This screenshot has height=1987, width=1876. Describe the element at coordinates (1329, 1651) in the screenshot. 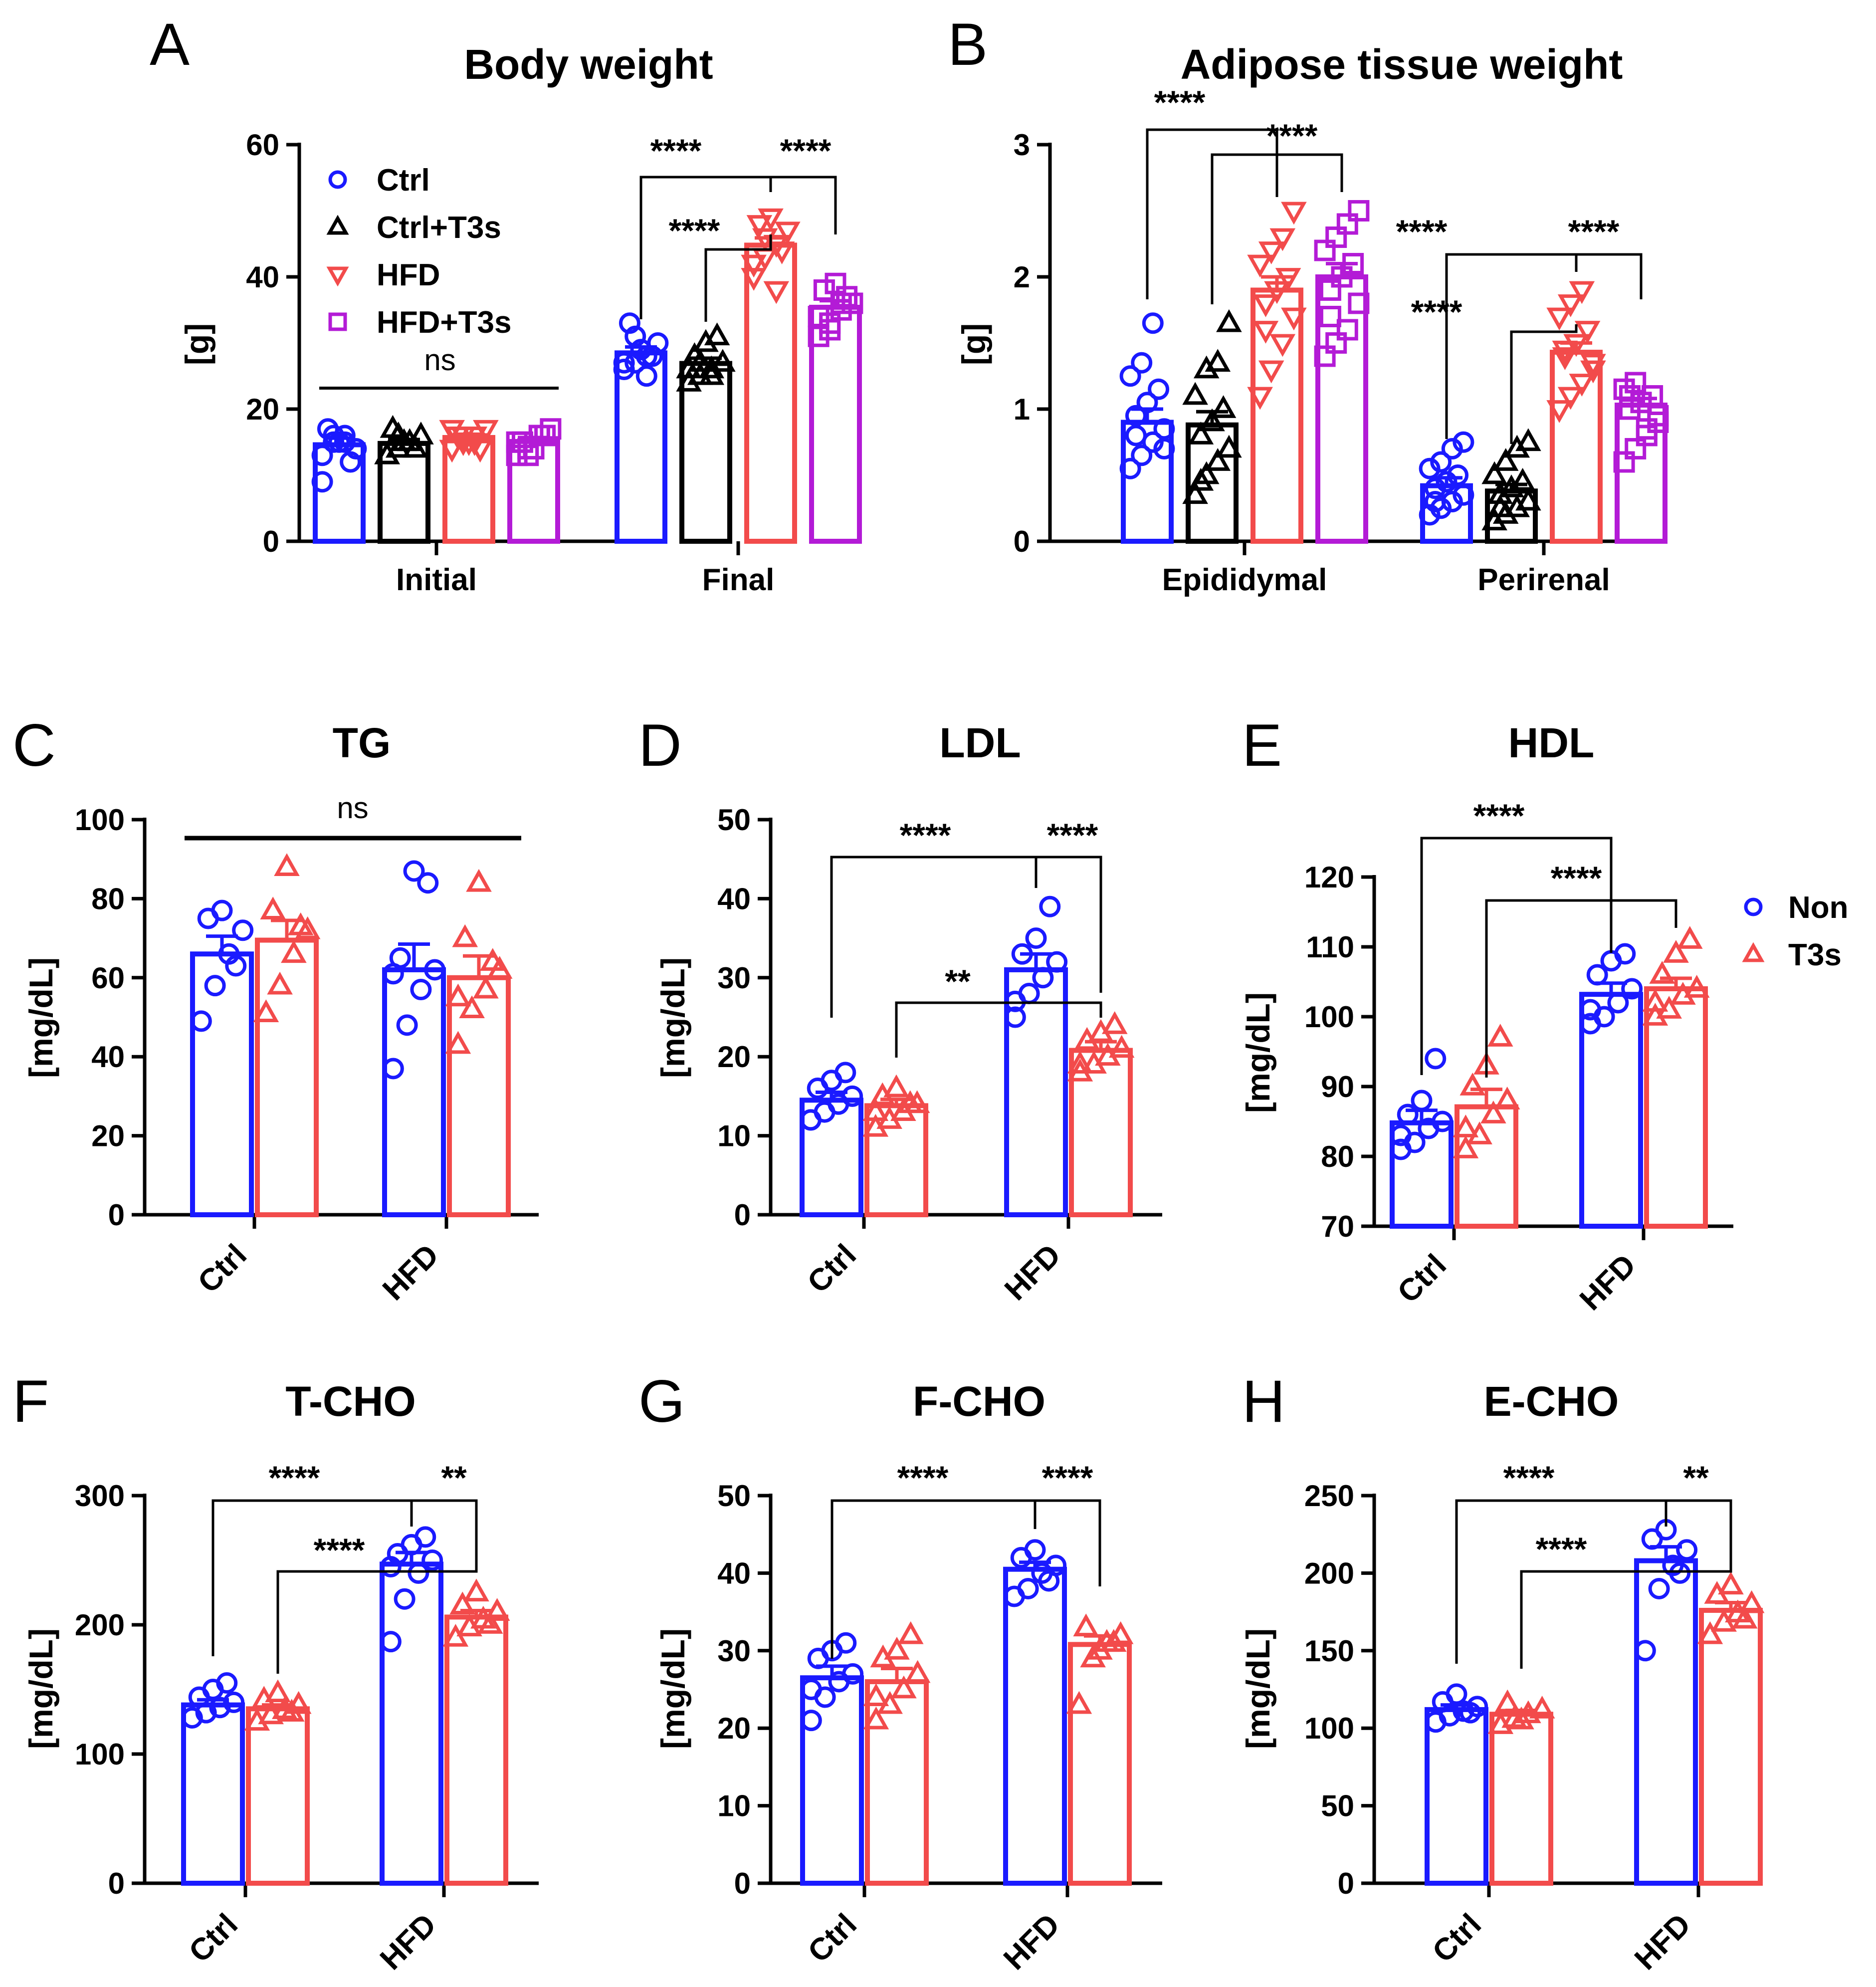

I see `y-tick-label: 150` at that location.